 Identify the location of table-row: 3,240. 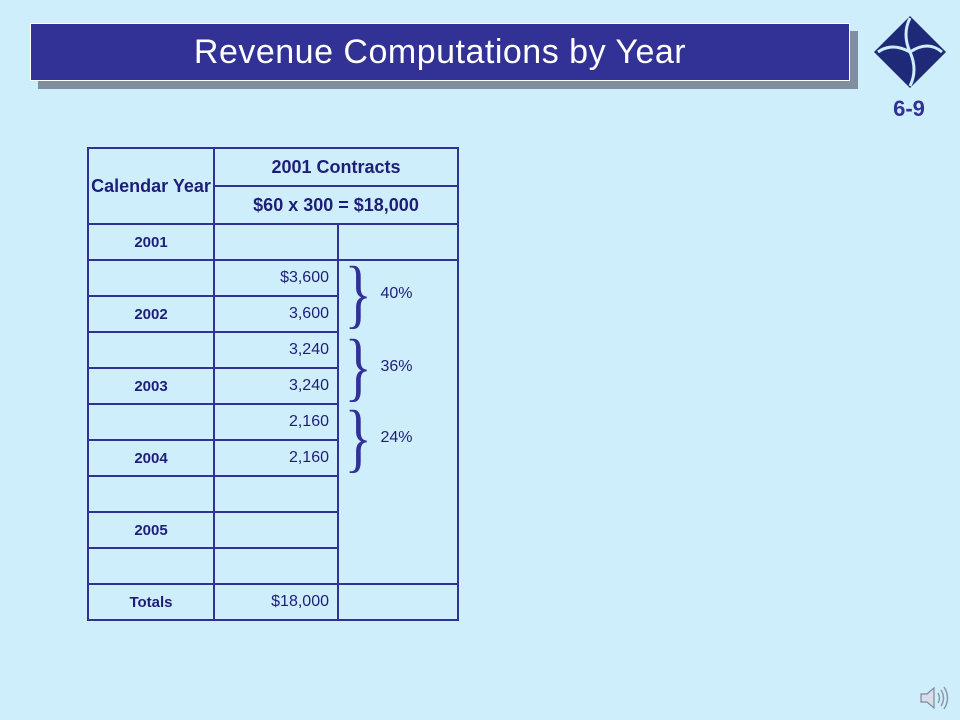
(272, 350).